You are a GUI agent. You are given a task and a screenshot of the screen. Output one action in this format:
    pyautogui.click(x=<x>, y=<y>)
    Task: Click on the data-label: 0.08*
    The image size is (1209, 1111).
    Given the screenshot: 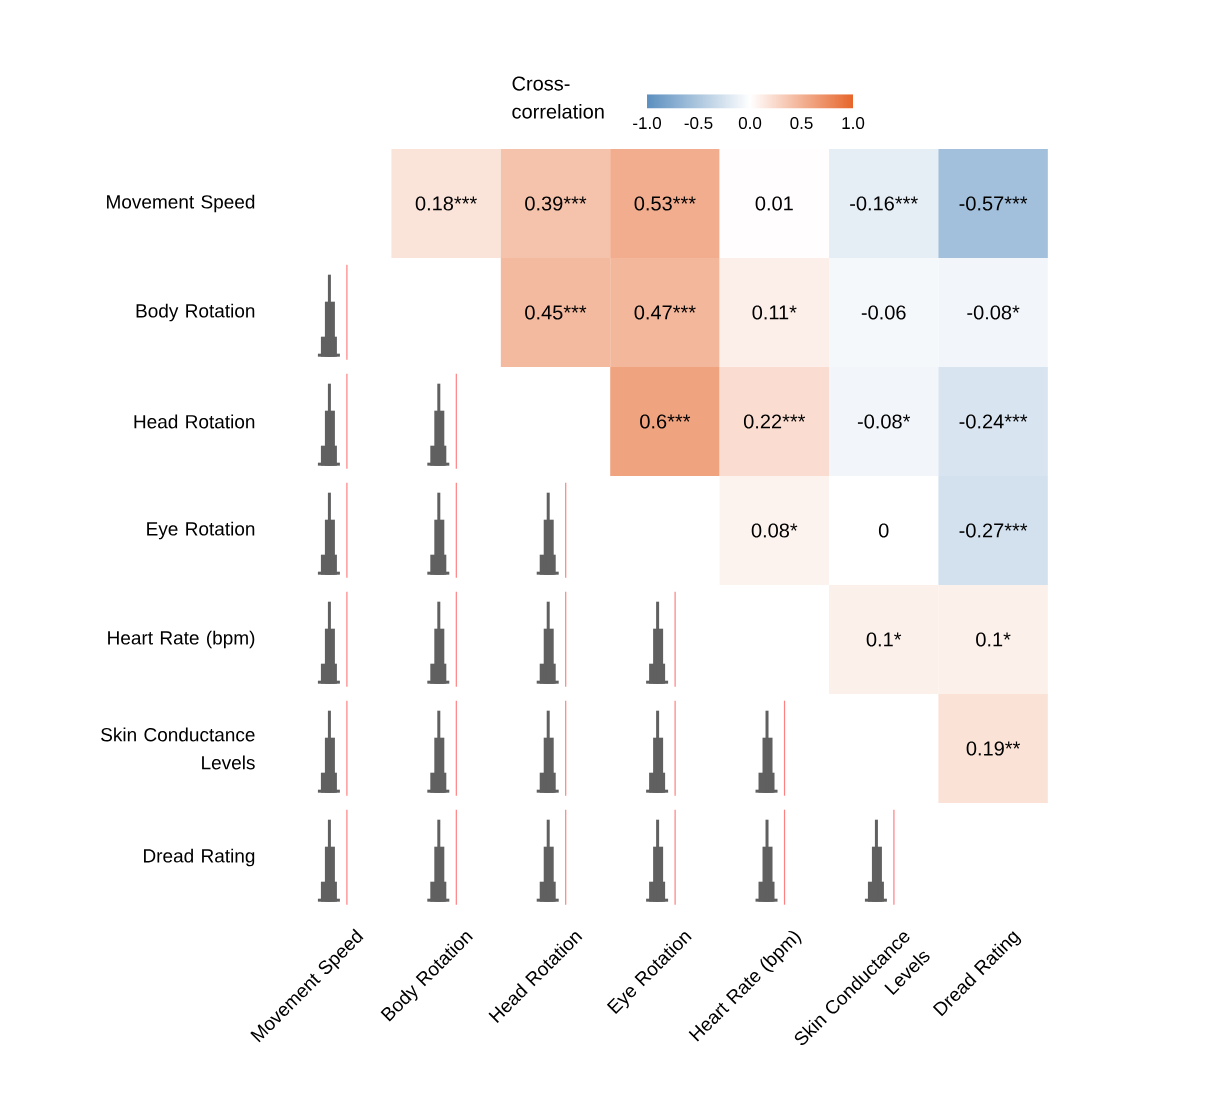 What is the action you would take?
    pyautogui.click(x=774, y=530)
    